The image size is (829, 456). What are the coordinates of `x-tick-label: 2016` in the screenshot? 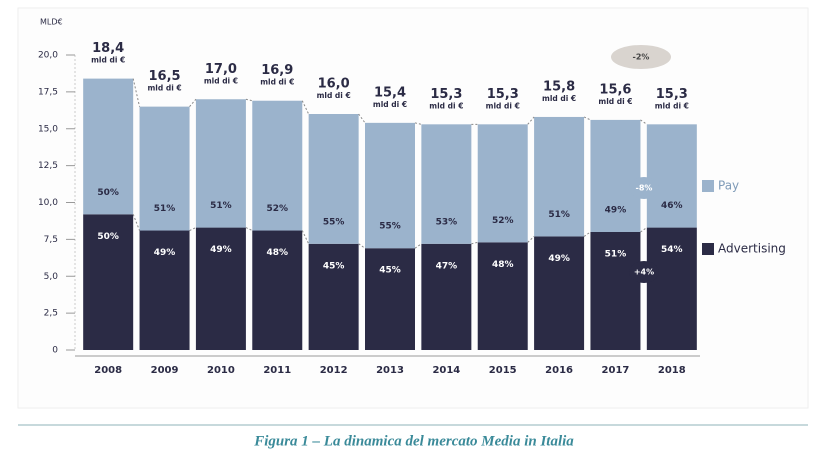 It's located at (559, 370).